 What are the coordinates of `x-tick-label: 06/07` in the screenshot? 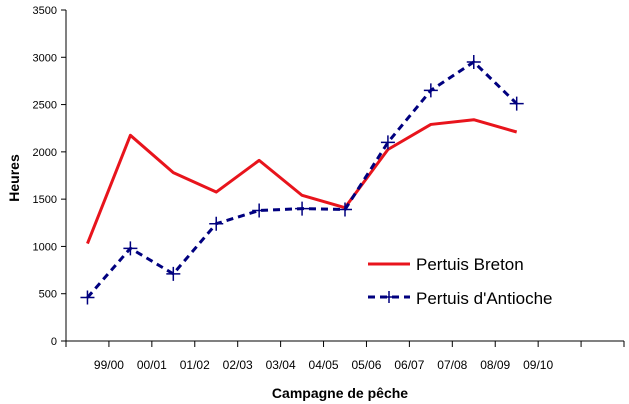 It's located at (409, 365).